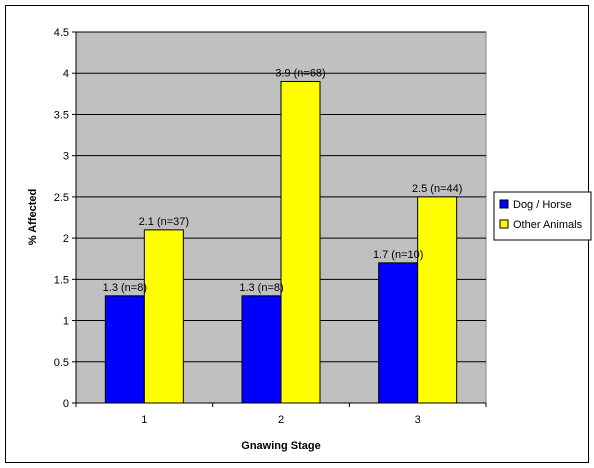 The height and width of the screenshot is (468, 594). Describe the element at coordinates (61, 280) in the screenshot. I see `y-tick-label: 1.5` at that location.